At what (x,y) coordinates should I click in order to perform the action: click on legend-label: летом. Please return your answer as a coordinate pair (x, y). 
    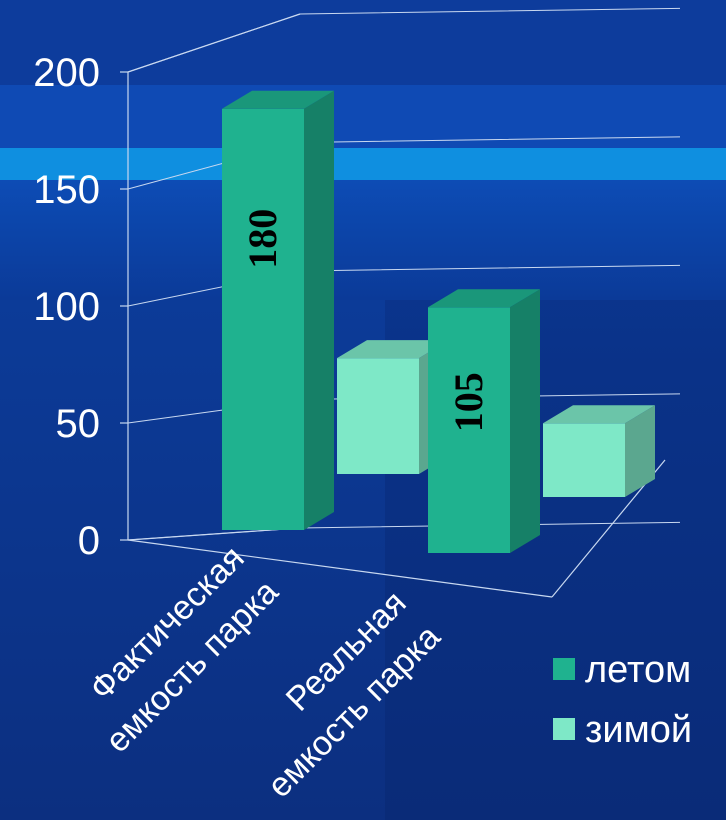
    Looking at the image, I should click on (638, 670).